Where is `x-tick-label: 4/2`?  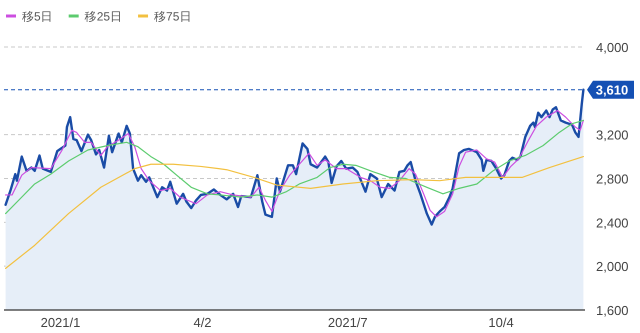
x-tick-label: 4/2 is located at coordinates (202, 322).